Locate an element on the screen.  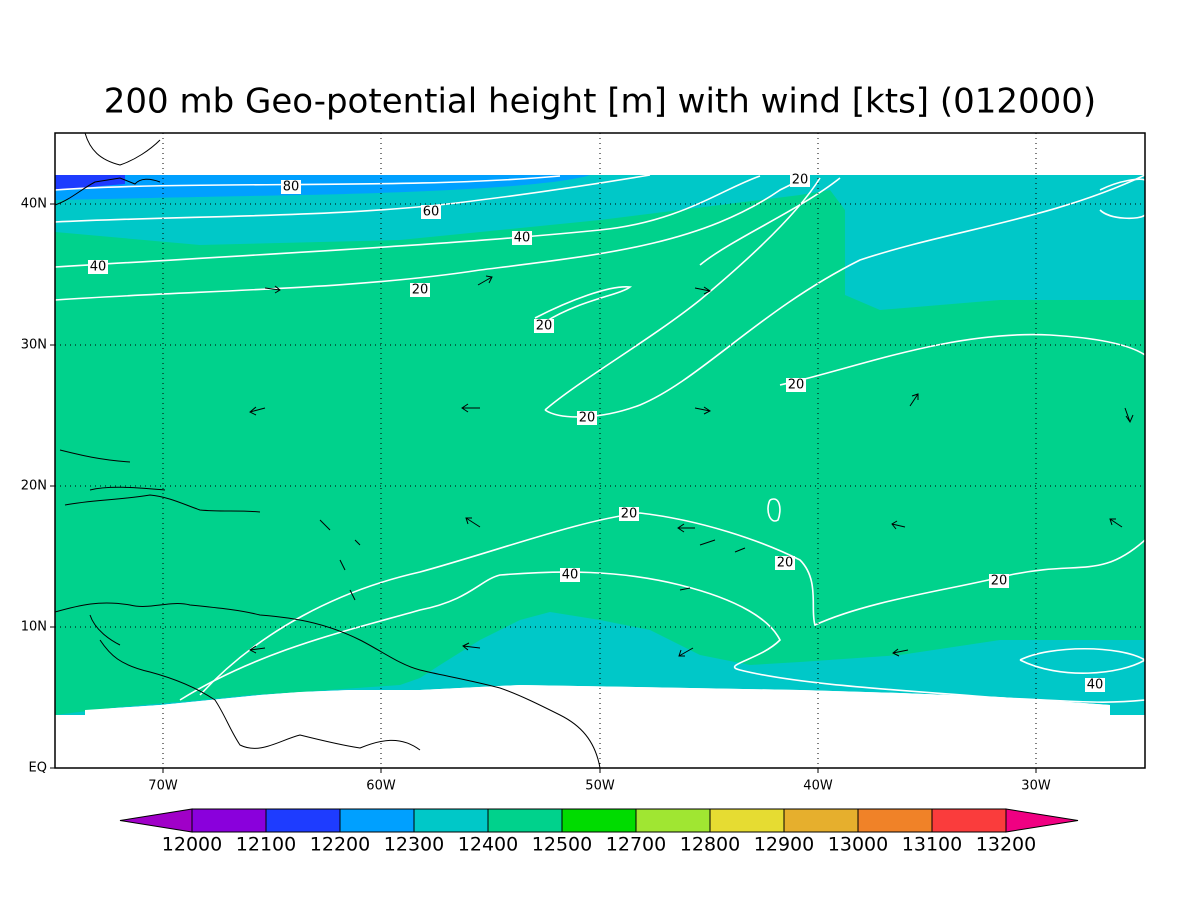
lat-label: 40N is located at coordinates (34, 204).